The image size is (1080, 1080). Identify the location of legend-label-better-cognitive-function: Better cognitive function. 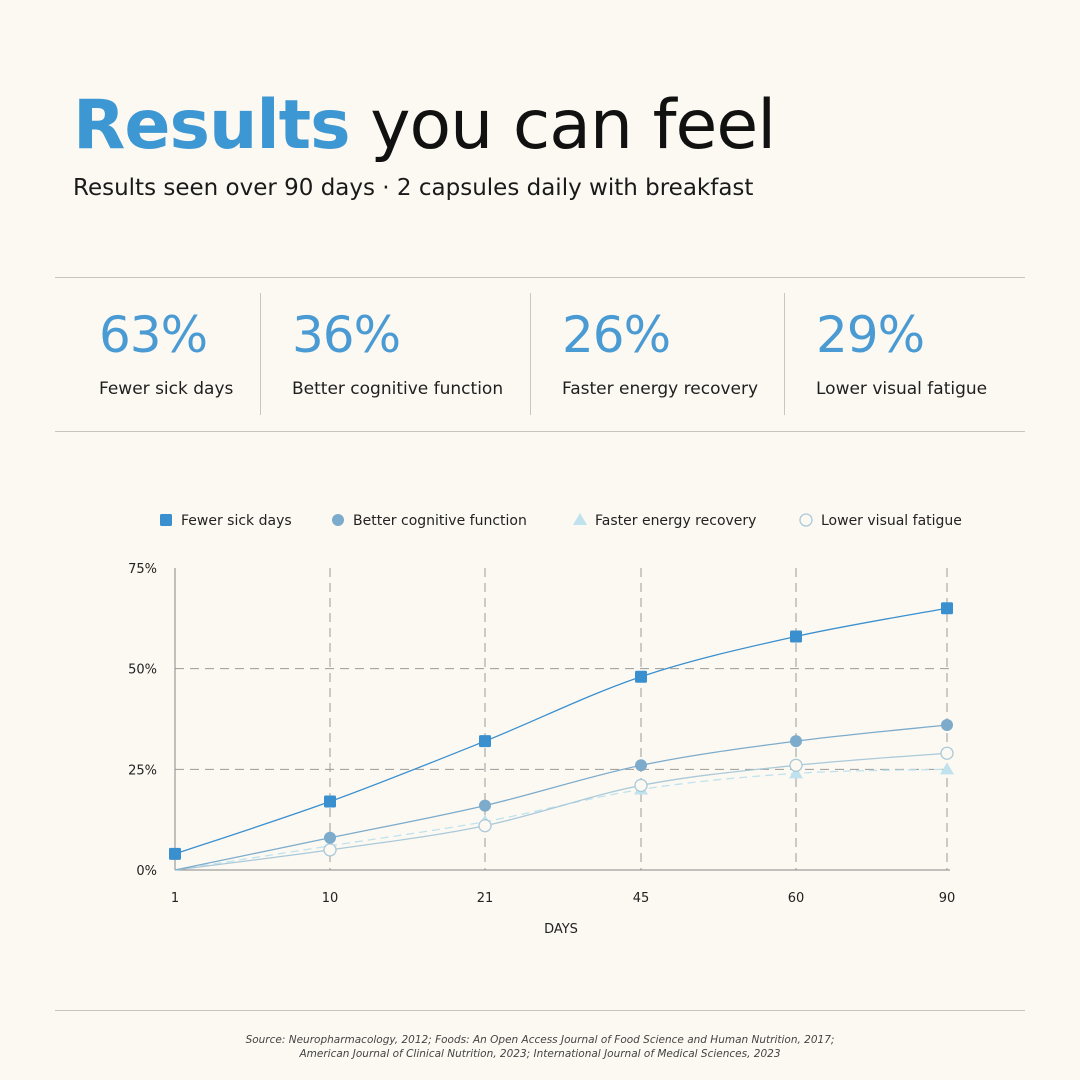
(440, 521).